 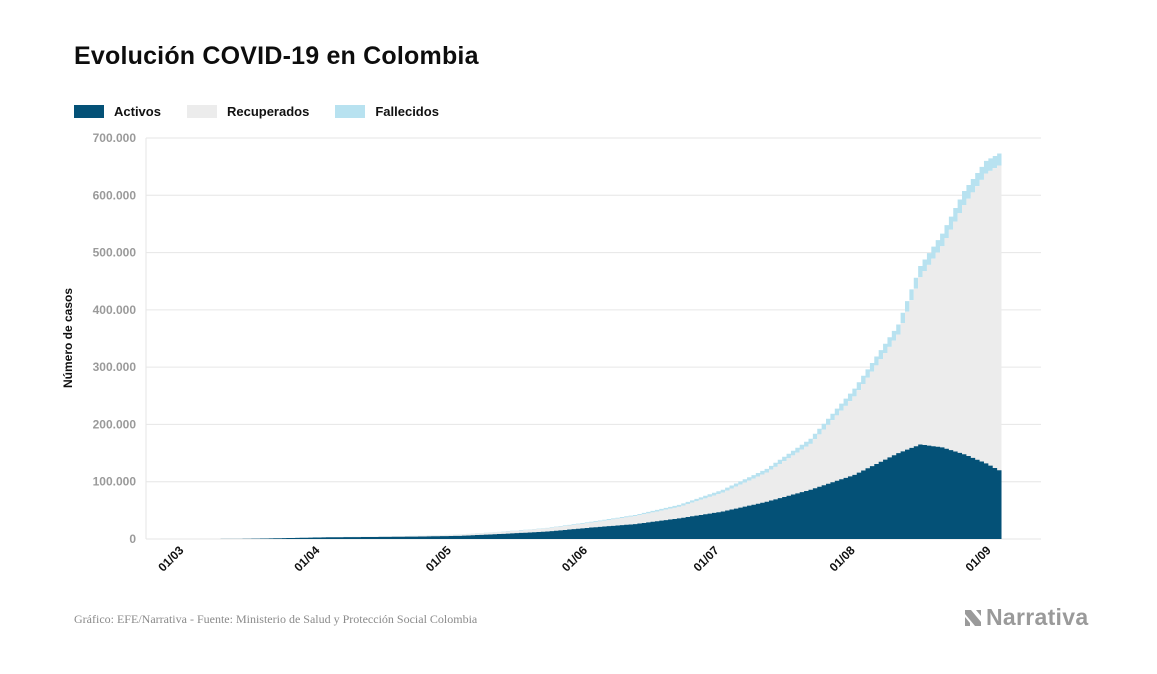 I want to click on legend-label-recuperados: Recuperados, so click(x=268, y=111).